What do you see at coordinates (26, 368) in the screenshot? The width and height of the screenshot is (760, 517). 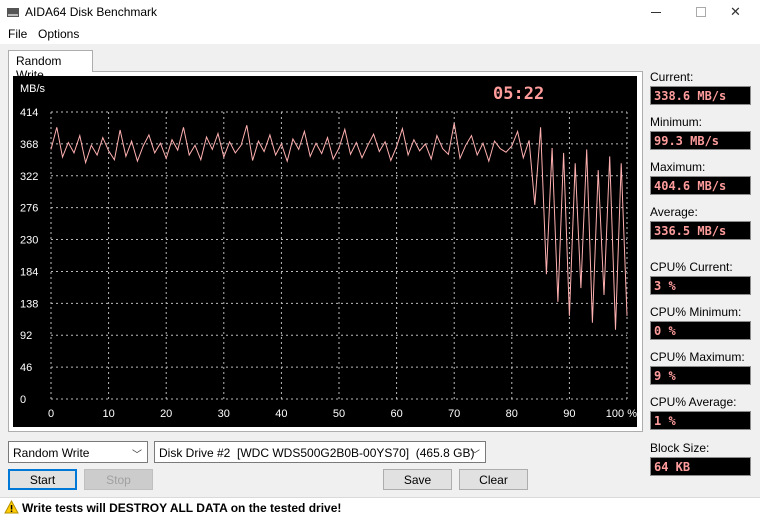 I see `y-tick-label: 46` at bounding box center [26, 368].